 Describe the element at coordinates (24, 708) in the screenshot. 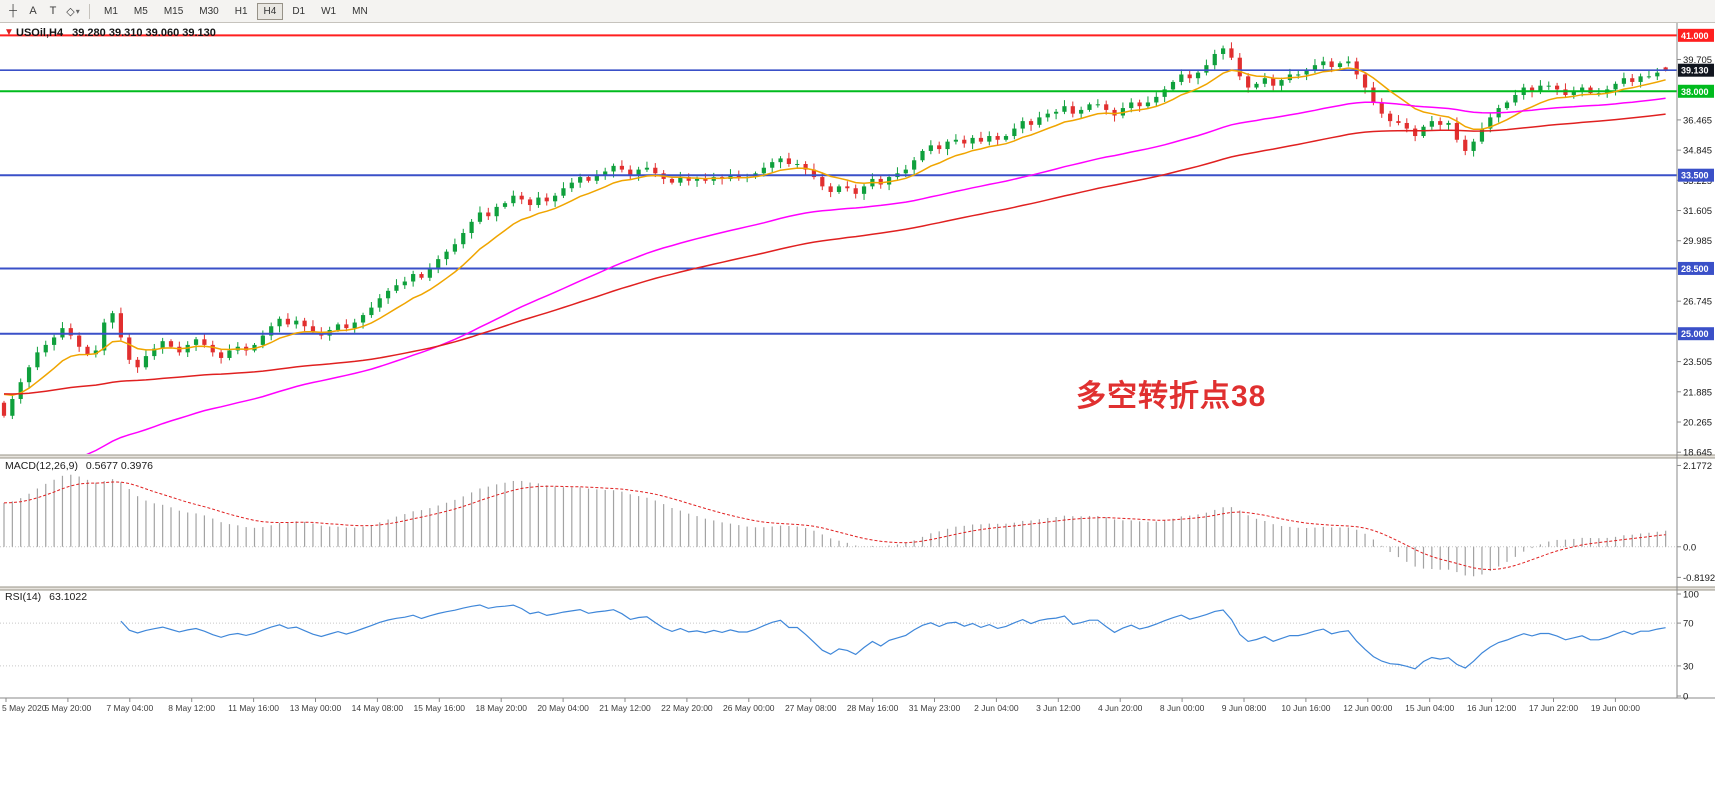

I see `time-axis-label: 5 May 2020` at that location.